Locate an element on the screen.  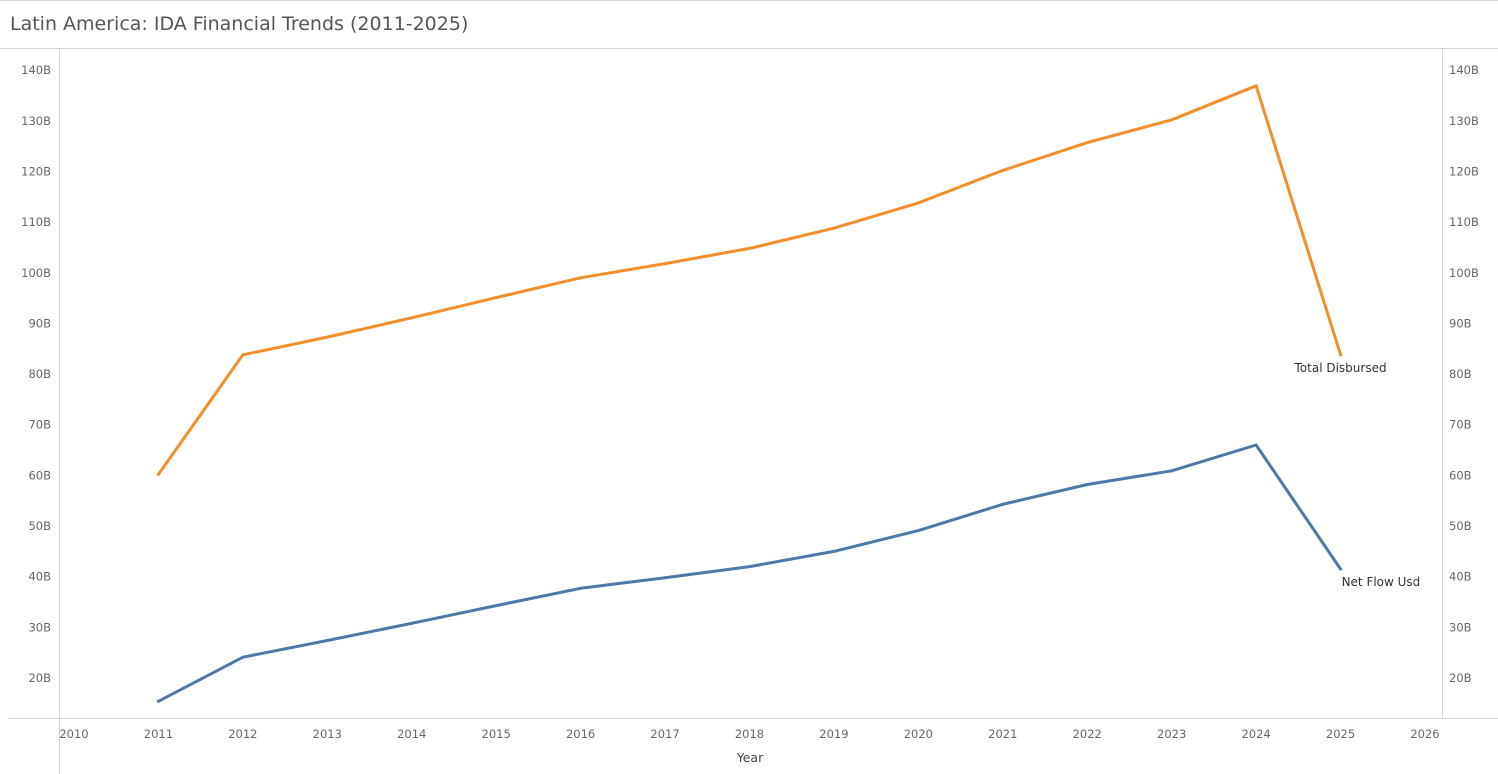
y-tick-label-left: 30B is located at coordinates (39, 627).